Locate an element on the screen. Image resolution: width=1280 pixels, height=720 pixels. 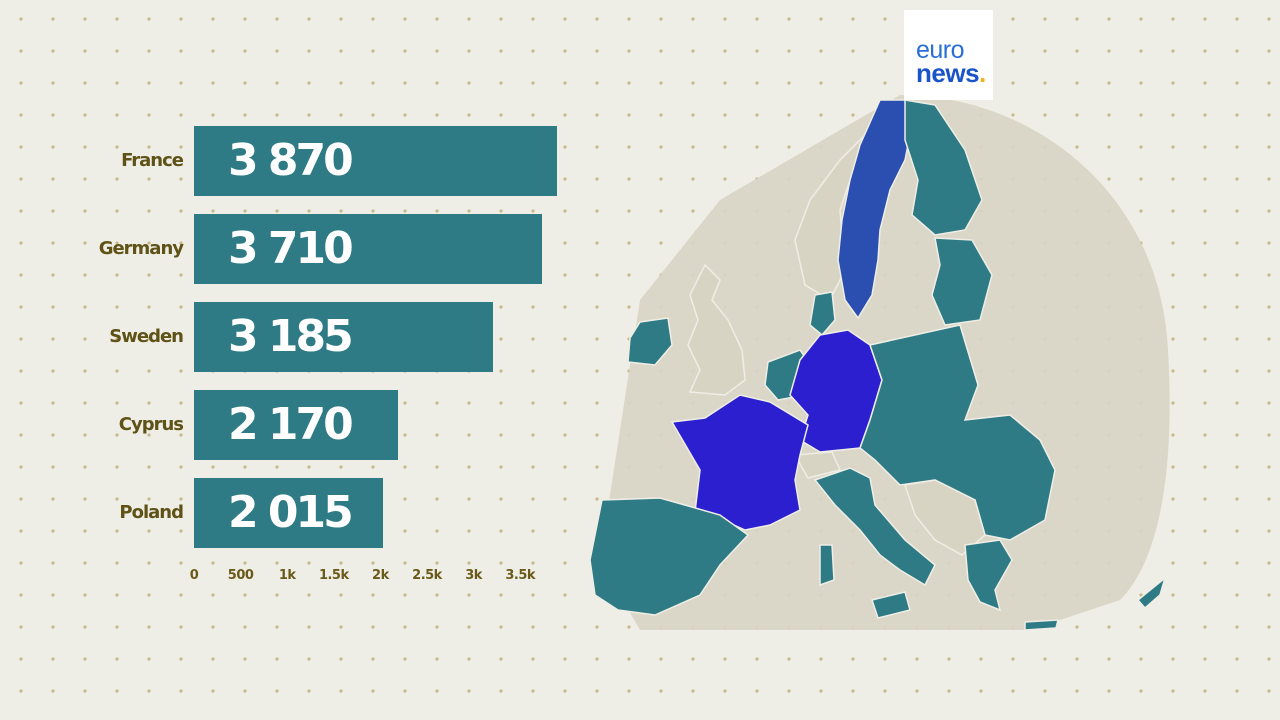
switzerland-shape is located at coordinates (817, 465).